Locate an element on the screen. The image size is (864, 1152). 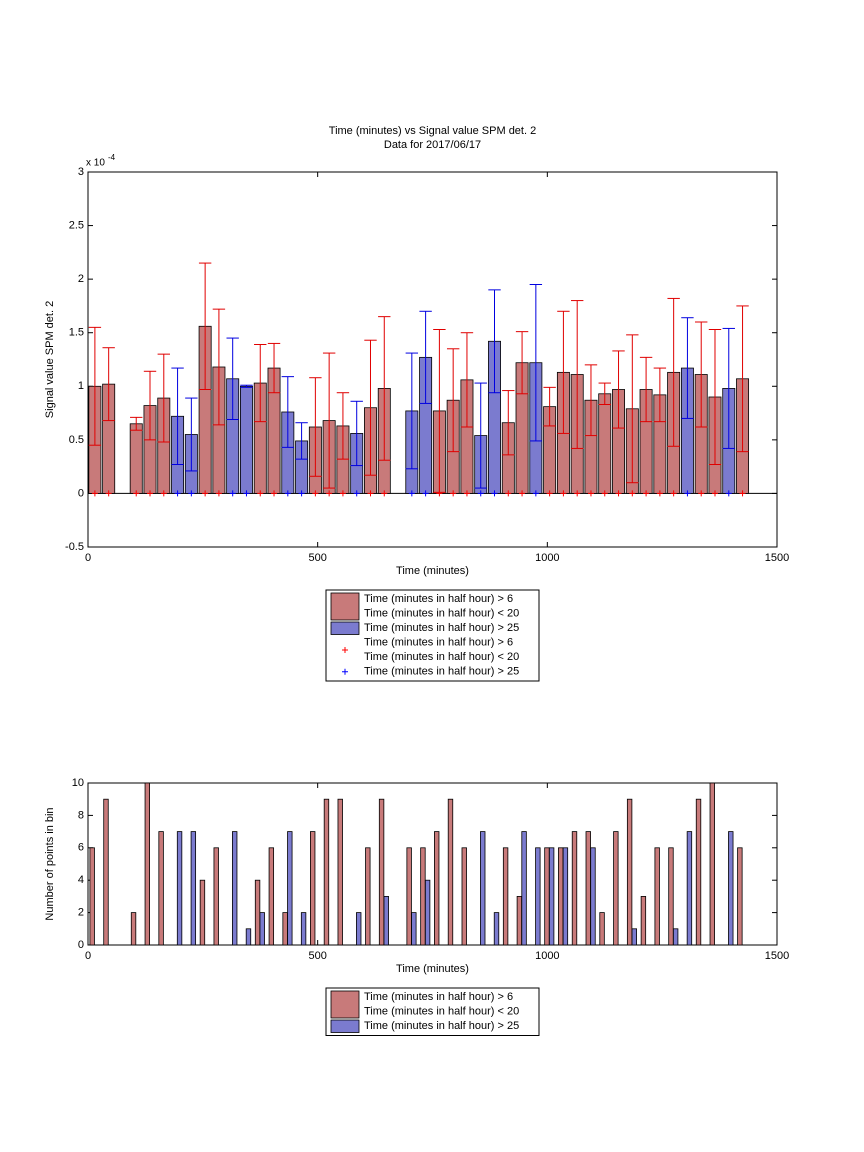
x-tick-label: 500 is located at coordinates (317, 956).